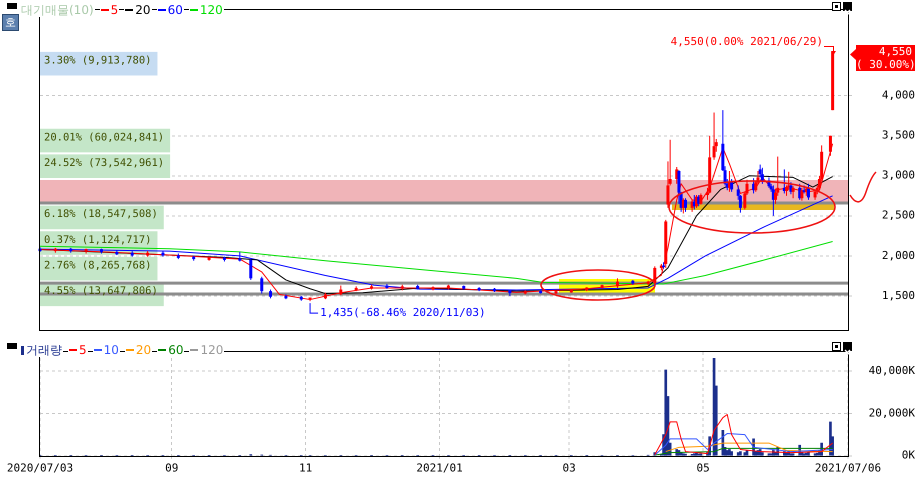 The width and height of the screenshot is (915, 480). I want to click on y-tick-label: 0K, so click(908, 455).